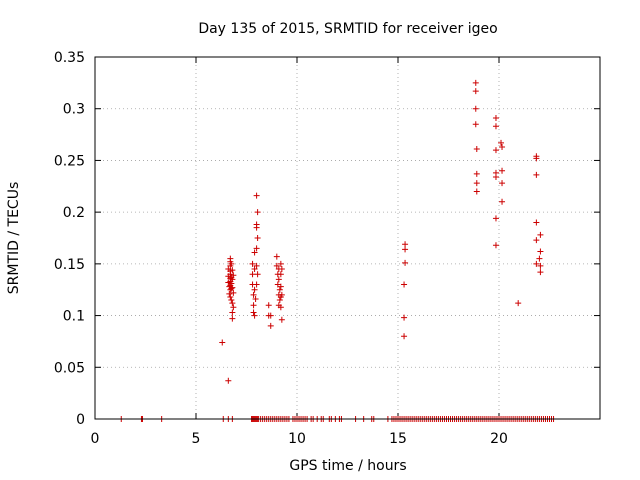 The height and width of the screenshot is (480, 640). I want to click on y-tick-label: 0, so click(80, 420).